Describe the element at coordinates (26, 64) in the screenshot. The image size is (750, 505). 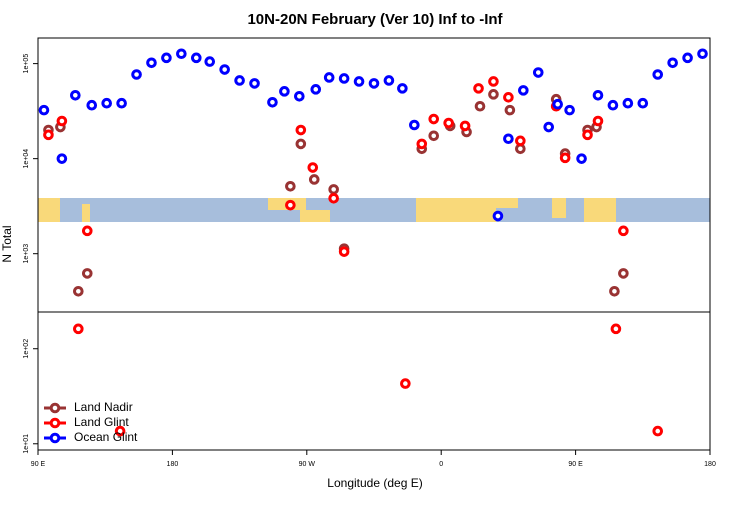
I see `y-tick-label: 1e+05` at that location.